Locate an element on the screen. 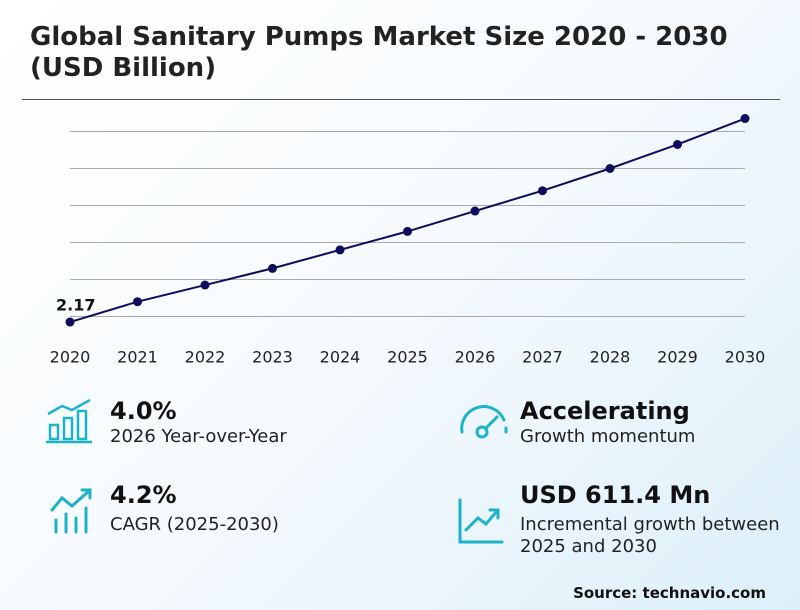  icon-growth is located at coordinates (481, 521).